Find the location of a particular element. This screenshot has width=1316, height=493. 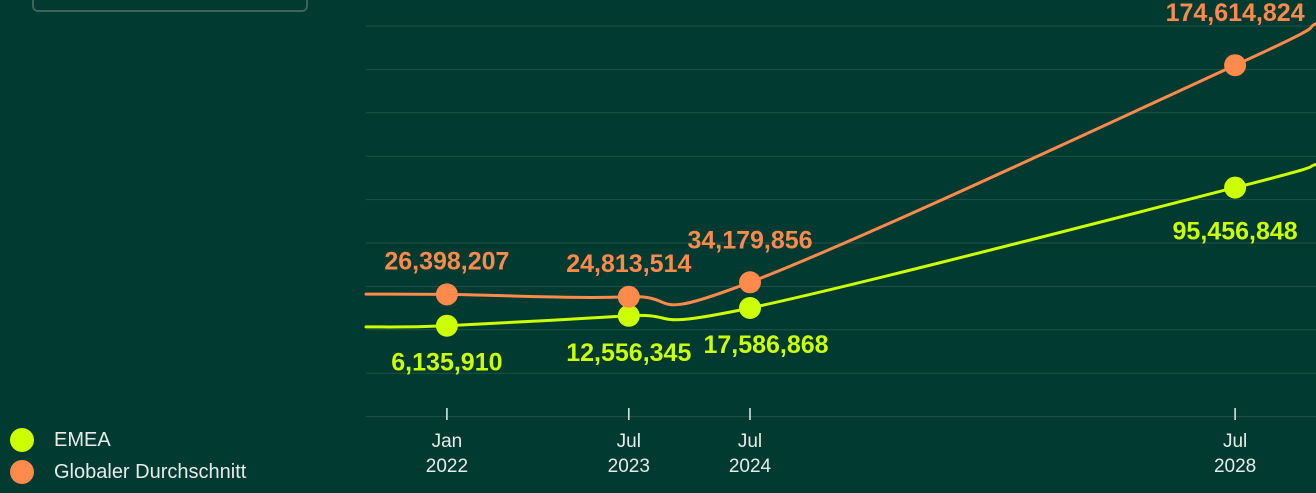

legend: EMEA Globaler Durchschnitt is located at coordinates (128, 456).